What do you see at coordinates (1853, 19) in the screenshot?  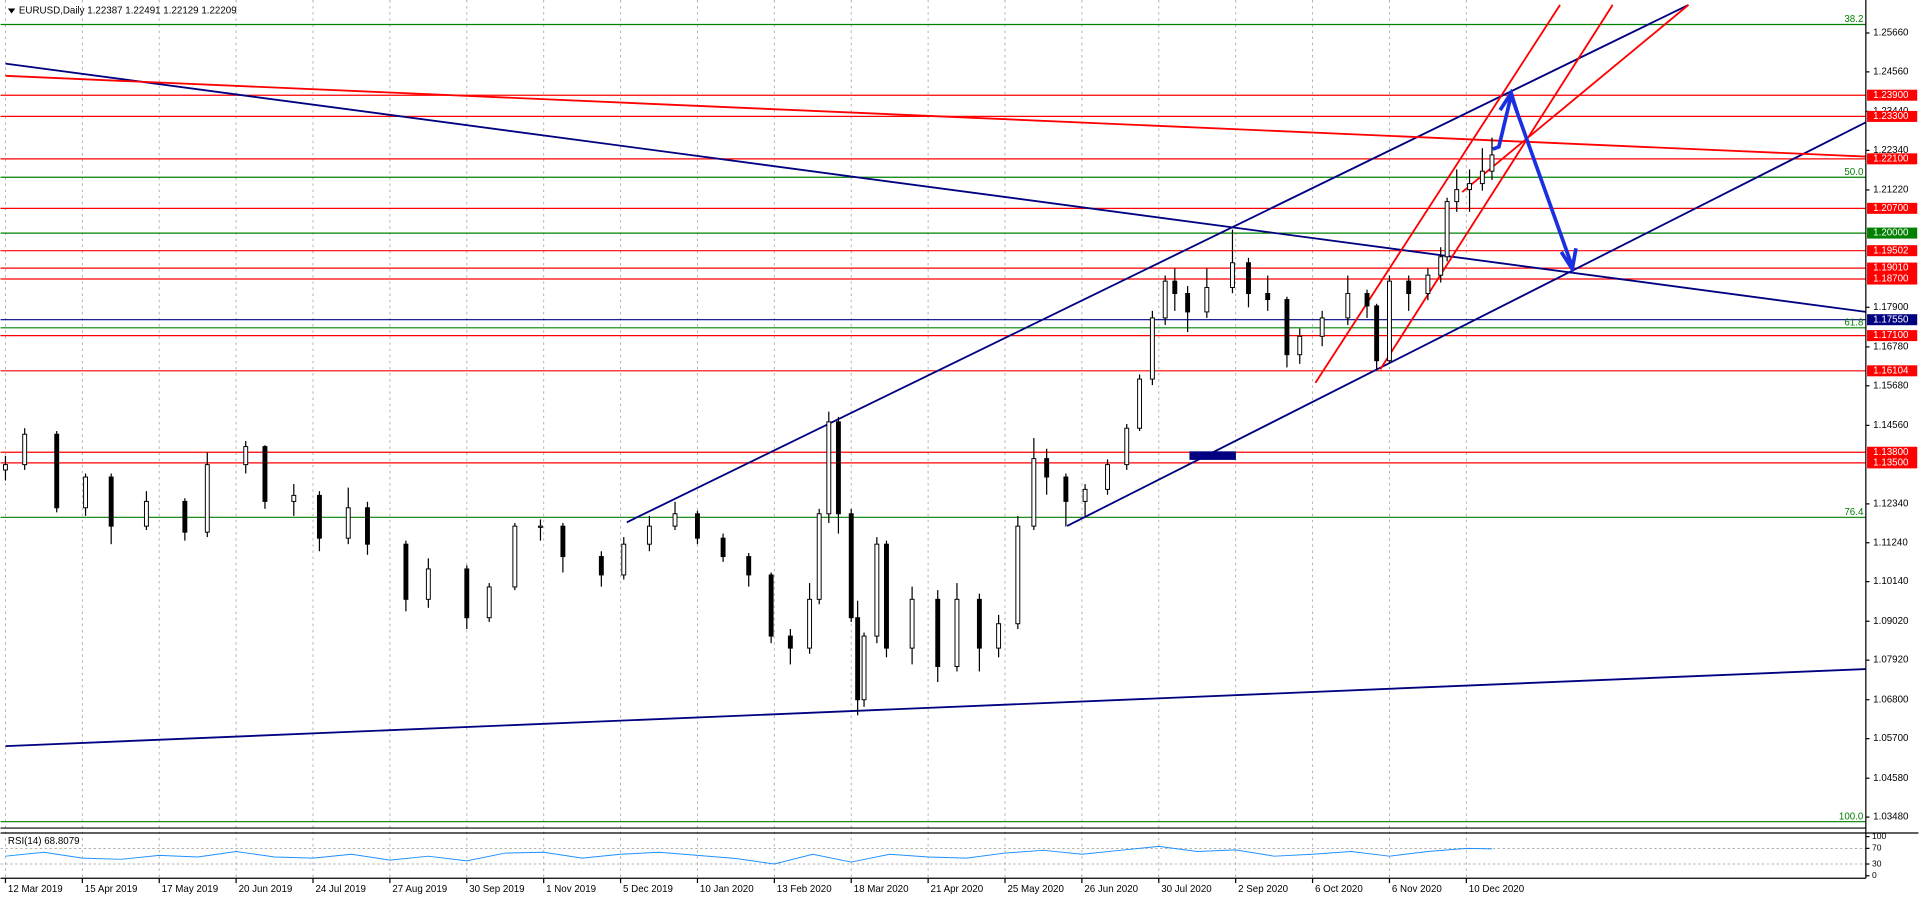 I see `fib-label: 38.2` at bounding box center [1853, 19].